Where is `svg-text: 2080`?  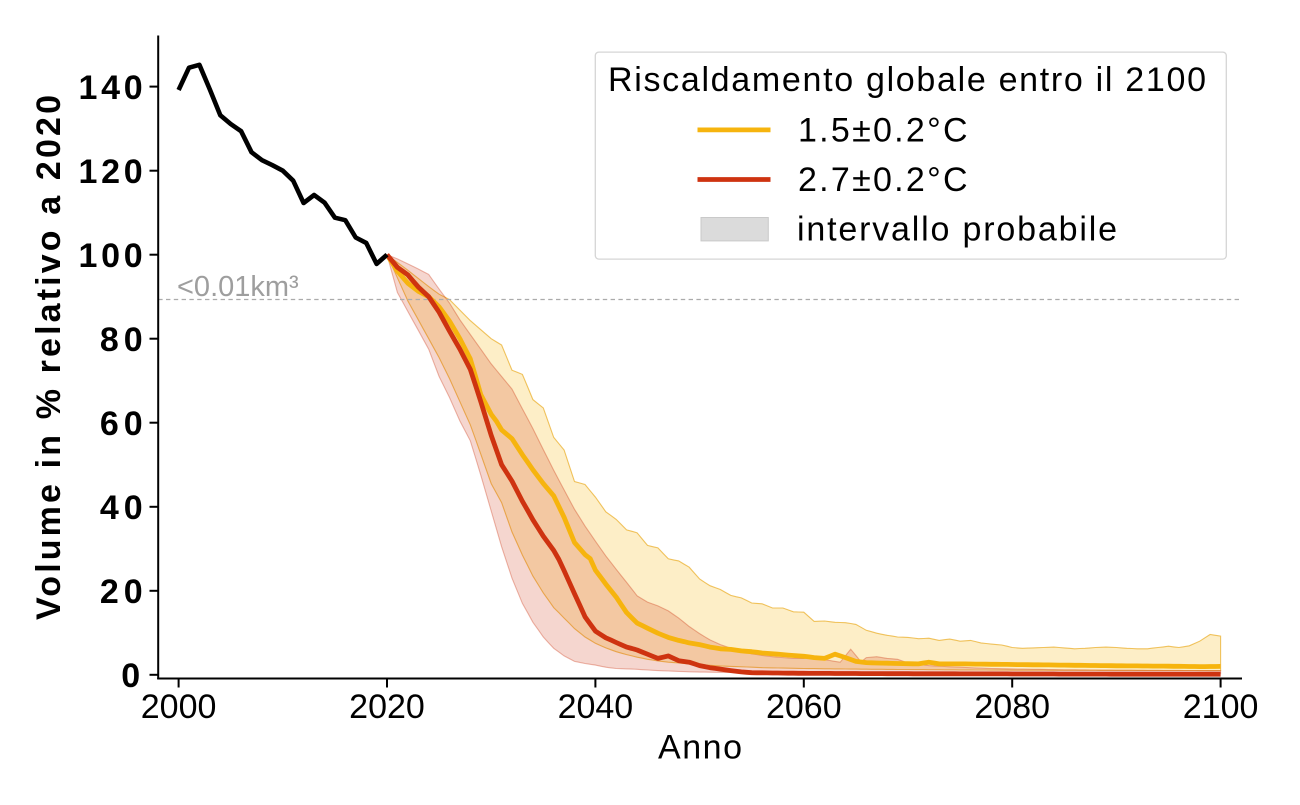
svg-text: 2080 is located at coordinates (1012, 707).